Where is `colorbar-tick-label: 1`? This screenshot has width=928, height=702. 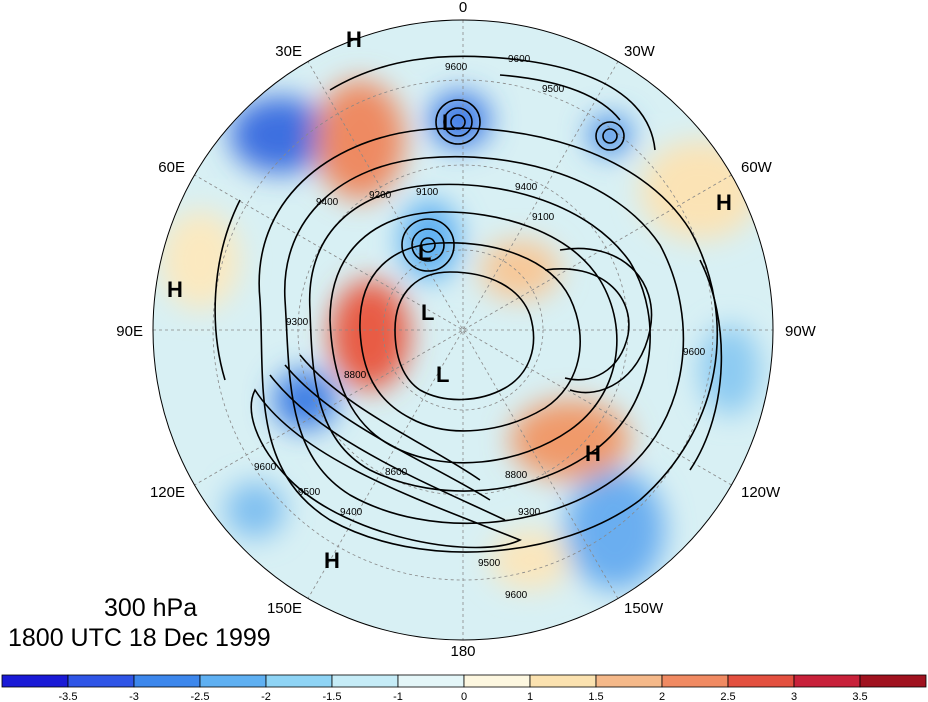 colorbar-tick-label: 1 is located at coordinates (530, 696).